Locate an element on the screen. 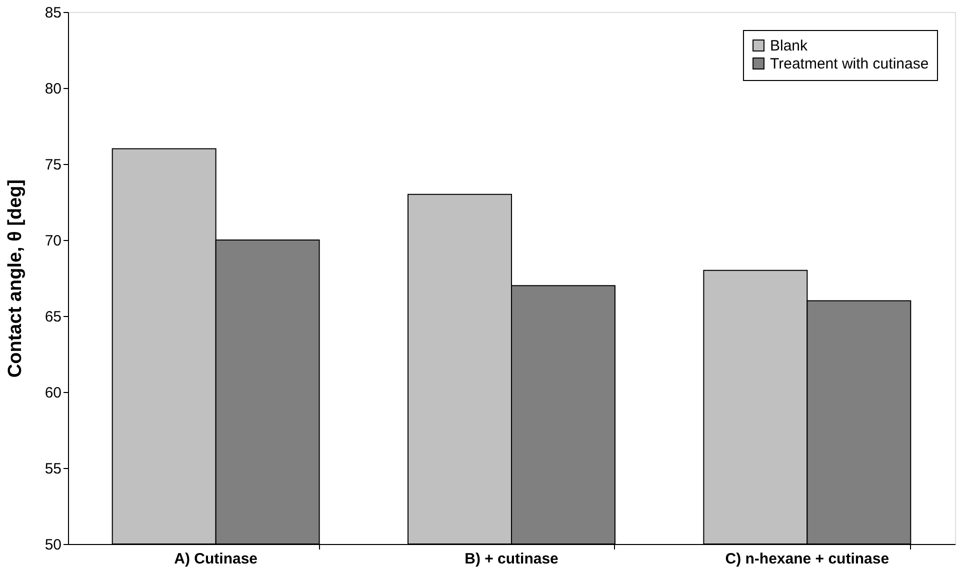  x-tick-label: A) Cutinase is located at coordinates (216, 559).